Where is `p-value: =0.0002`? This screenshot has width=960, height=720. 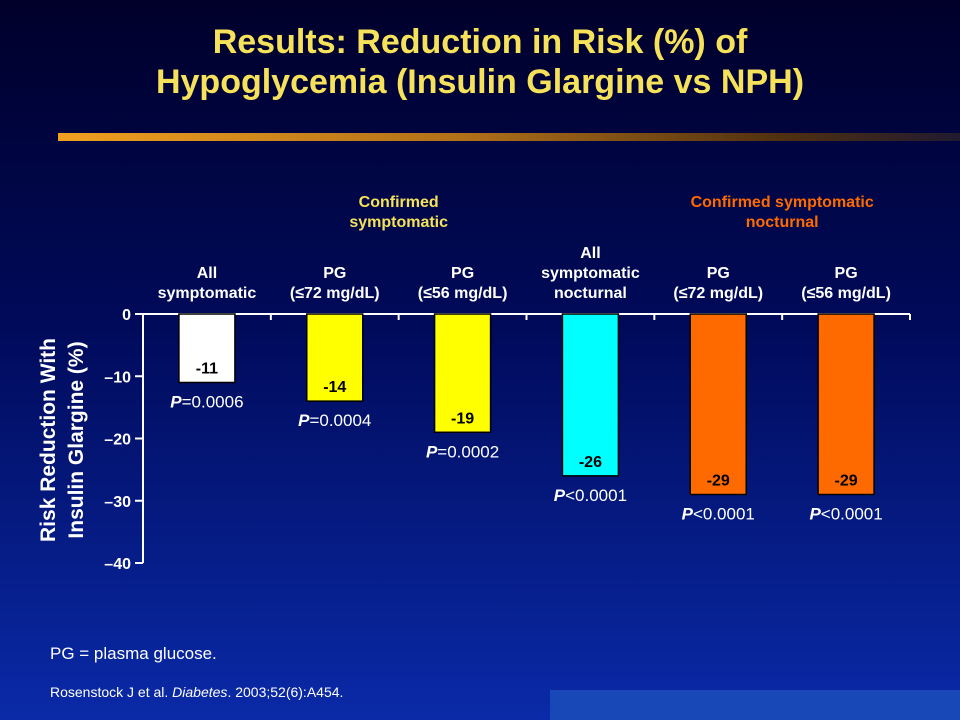
p-value: =0.0002 is located at coordinates (468, 451).